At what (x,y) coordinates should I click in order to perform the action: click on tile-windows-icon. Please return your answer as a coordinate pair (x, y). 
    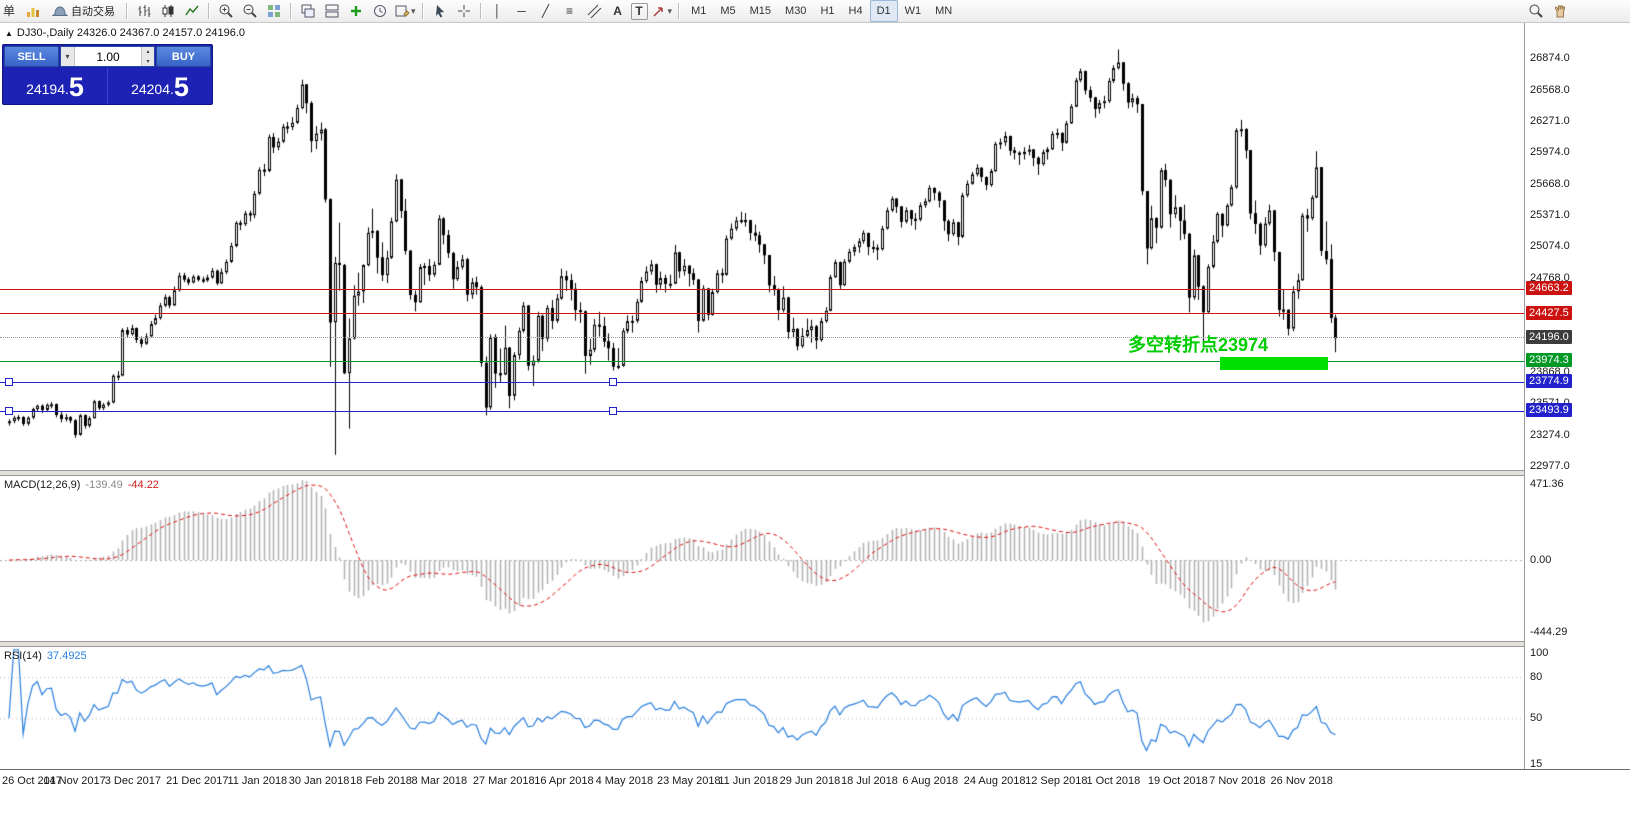
    Looking at the image, I should click on (274, 11).